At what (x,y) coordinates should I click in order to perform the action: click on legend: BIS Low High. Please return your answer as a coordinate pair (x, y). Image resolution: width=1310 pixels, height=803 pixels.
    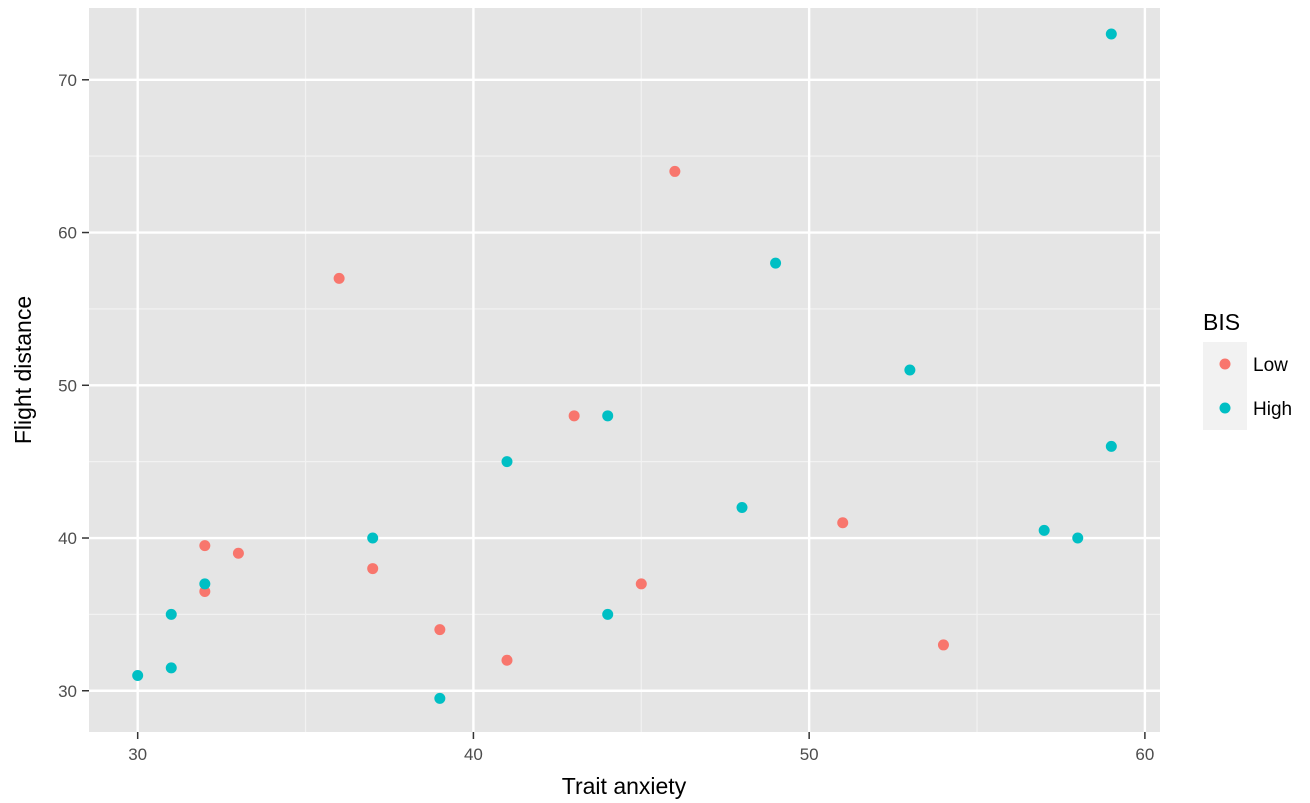
    Looking at the image, I should click on (1247, 369).